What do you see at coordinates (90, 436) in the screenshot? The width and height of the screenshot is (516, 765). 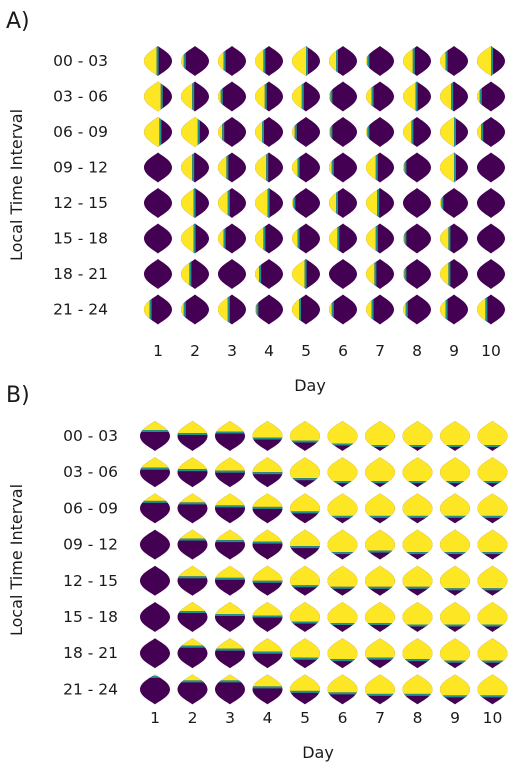 I see `row-label: 00 - 03` at bounding box center [90, 436].